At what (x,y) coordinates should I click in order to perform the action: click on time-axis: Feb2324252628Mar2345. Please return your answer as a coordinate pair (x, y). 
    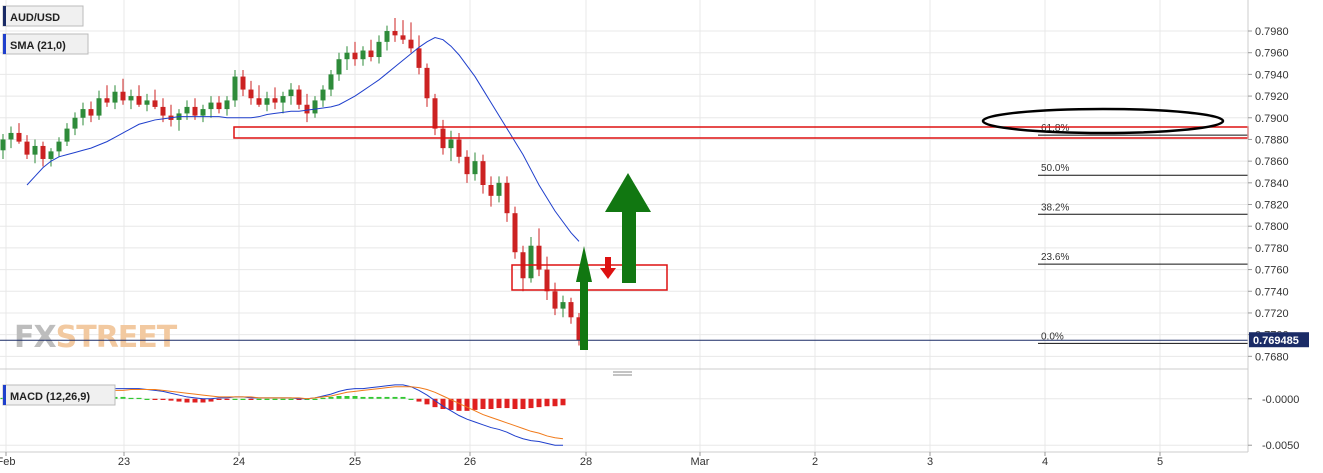
    Looking at the image, I should click on (581, 460).